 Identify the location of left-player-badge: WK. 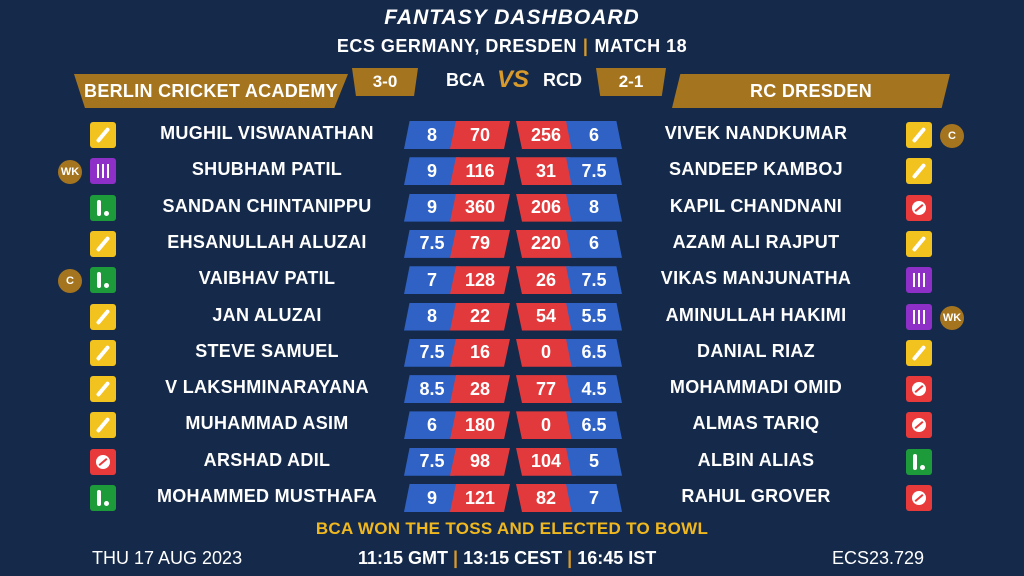
(70, 172).